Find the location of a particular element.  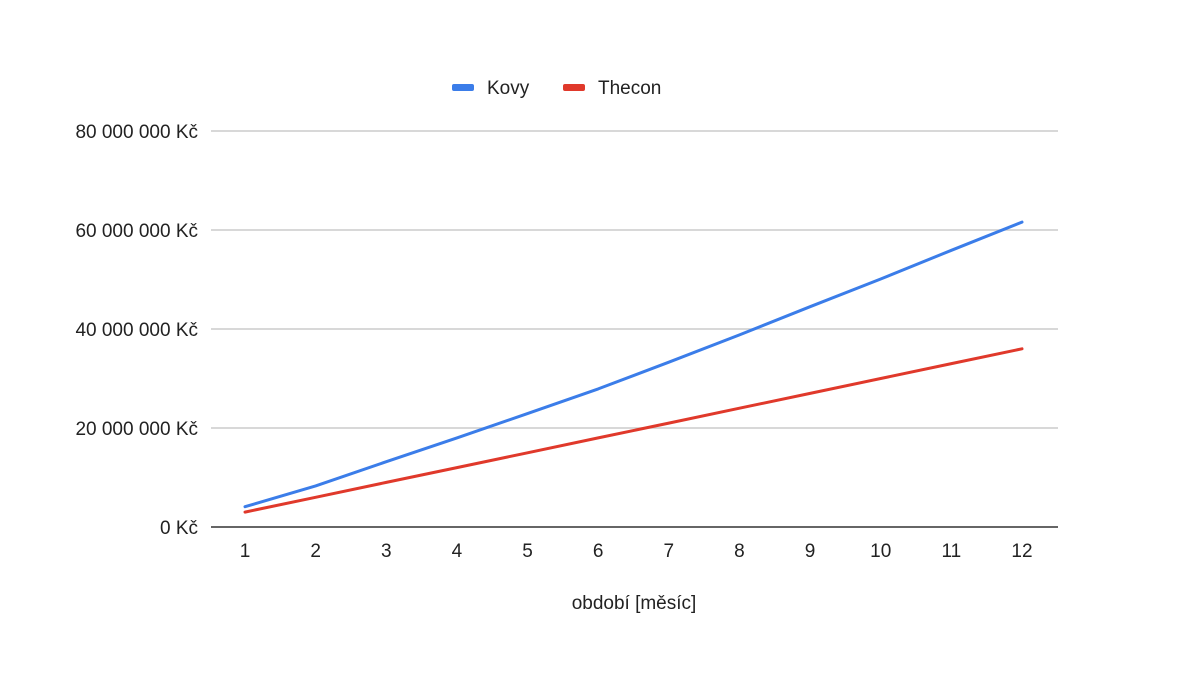

x-tick-label: 3 is located at coordinates (386, 551).